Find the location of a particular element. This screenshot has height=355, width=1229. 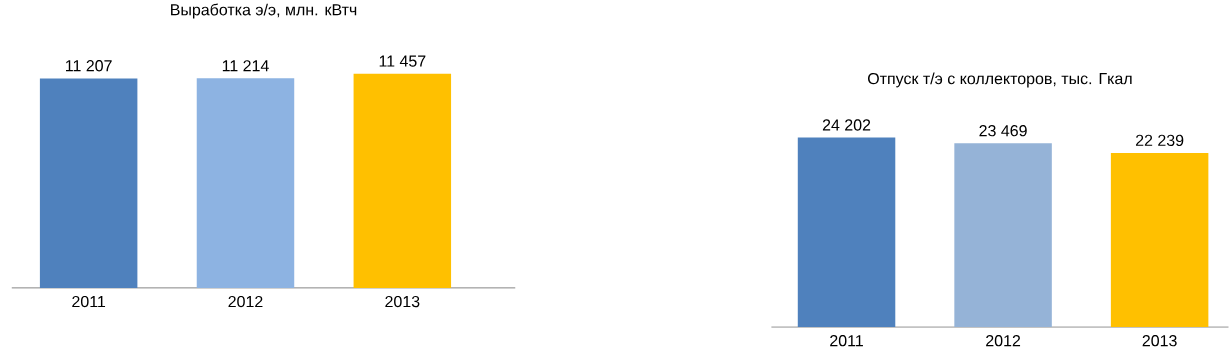

data-label: 11 457 is located at coordinates (402, 61).